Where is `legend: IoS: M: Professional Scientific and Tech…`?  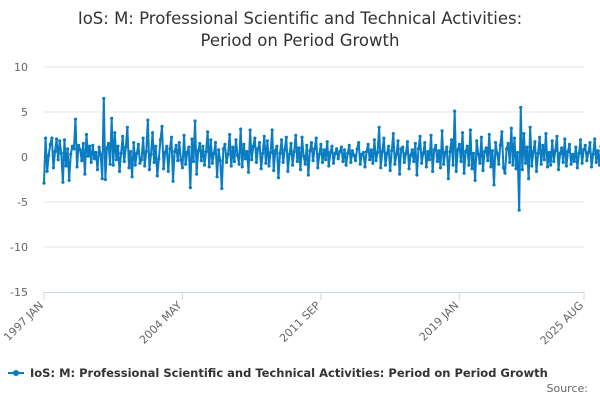 legend: IoS: M: Professional Scientific and Tech… is located at coordinates (301, 373).